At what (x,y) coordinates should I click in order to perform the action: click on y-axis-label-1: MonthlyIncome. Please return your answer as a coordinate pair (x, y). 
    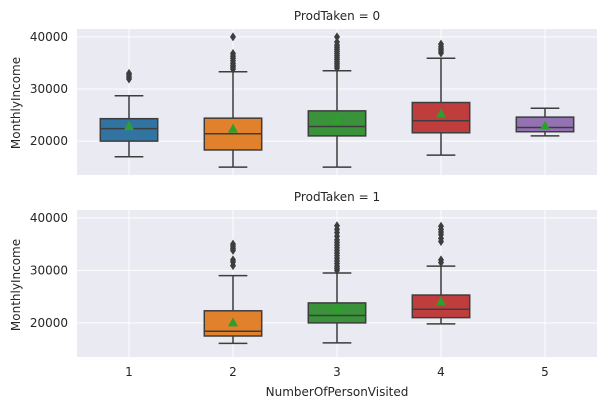
    Looking at the image, I should click on (16, 285).